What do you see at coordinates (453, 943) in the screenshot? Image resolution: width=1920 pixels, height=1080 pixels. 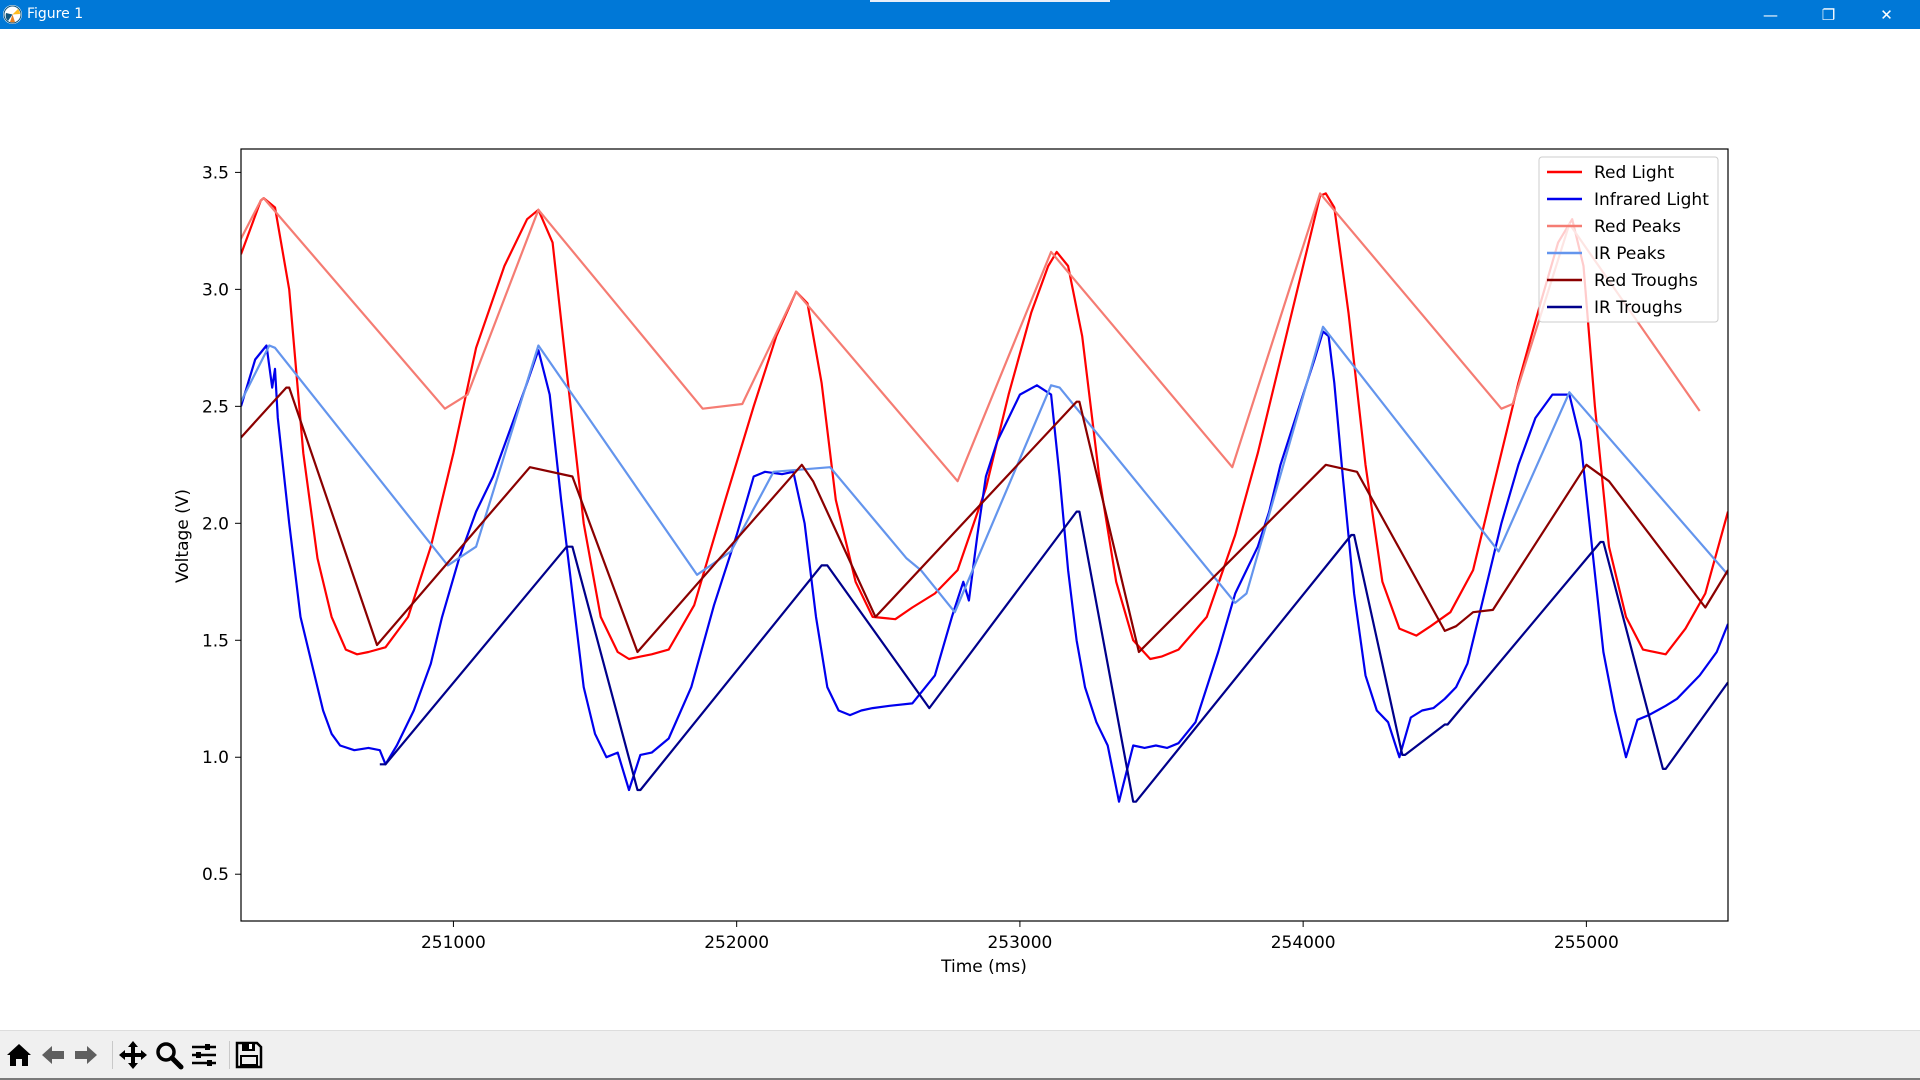 I see `x-tick-label: 251000` at bounding box center [453, 943].